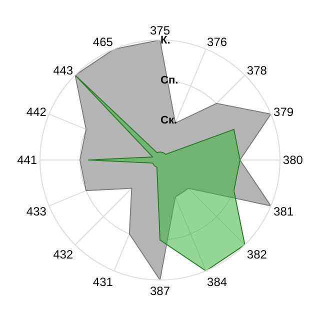 This screenshot has width=320, height=320. I want to click on spoke-label: 376, so click(217, 41).